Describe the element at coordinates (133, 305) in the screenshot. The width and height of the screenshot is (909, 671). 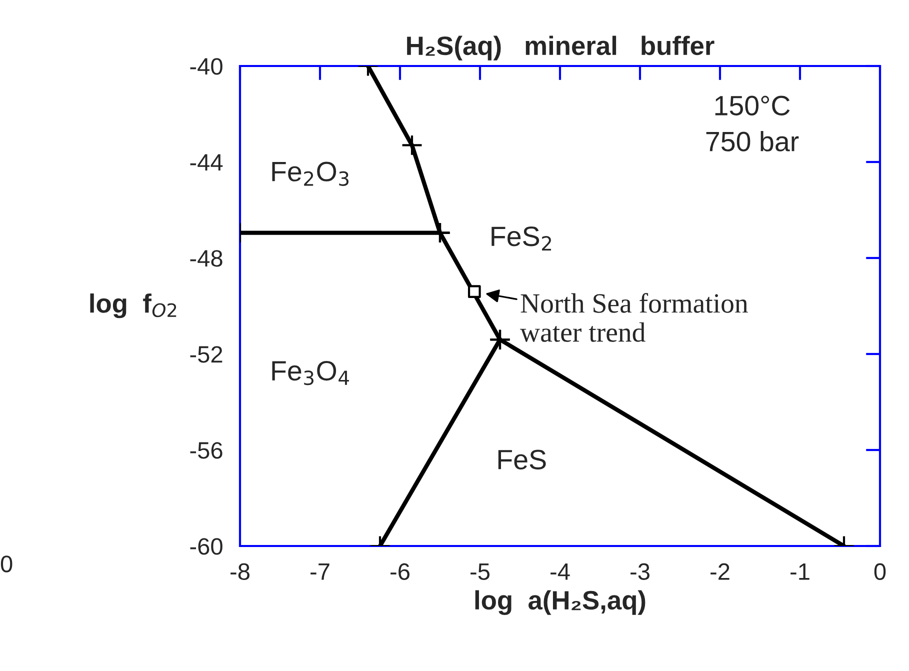
I see `y-axis-title: log f$_{O2}$` at that location.